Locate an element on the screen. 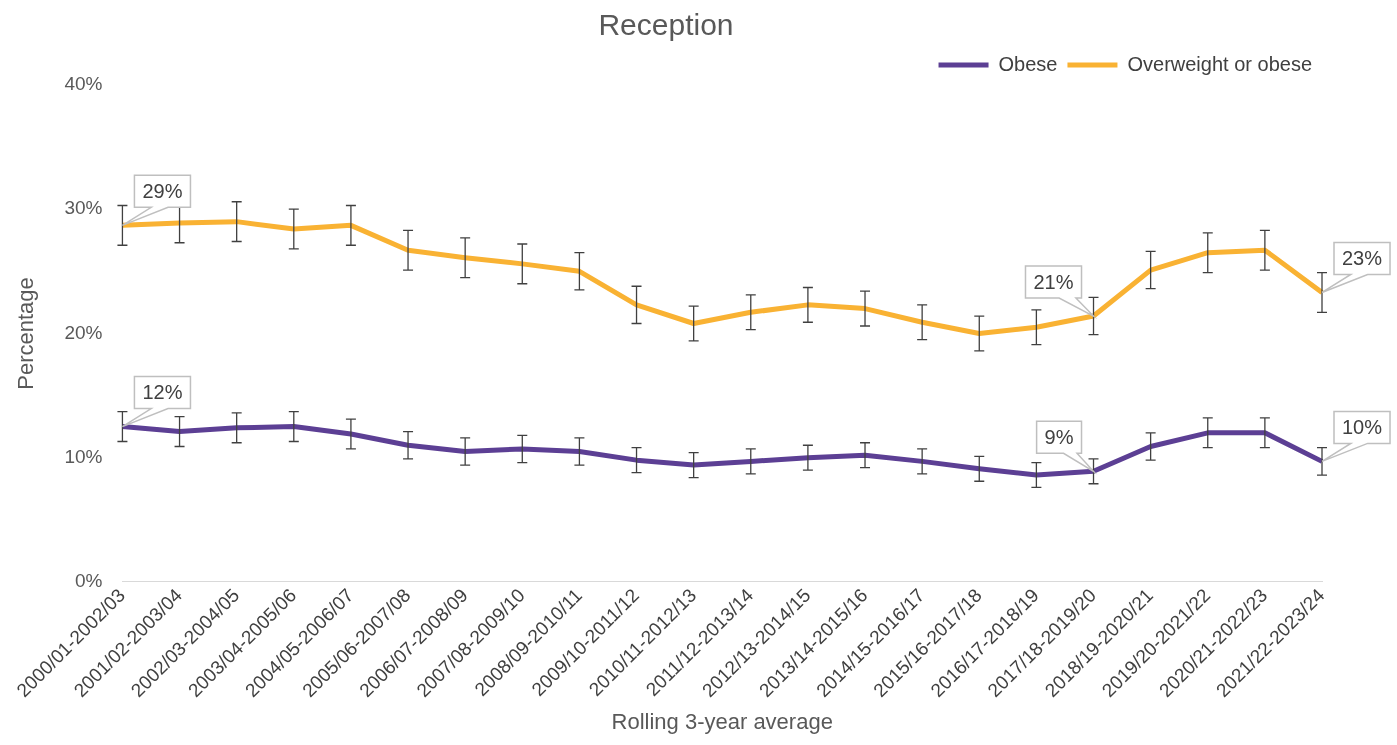 The width and height of the screenshot is (1397, 745). data-label: 21% is located at coordinates (1053, 281).